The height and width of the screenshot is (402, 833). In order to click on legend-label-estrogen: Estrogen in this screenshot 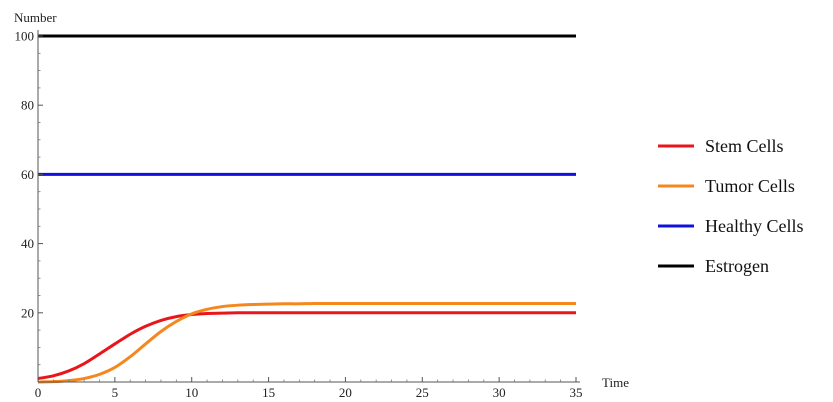, I will do `click(737, 266)`.